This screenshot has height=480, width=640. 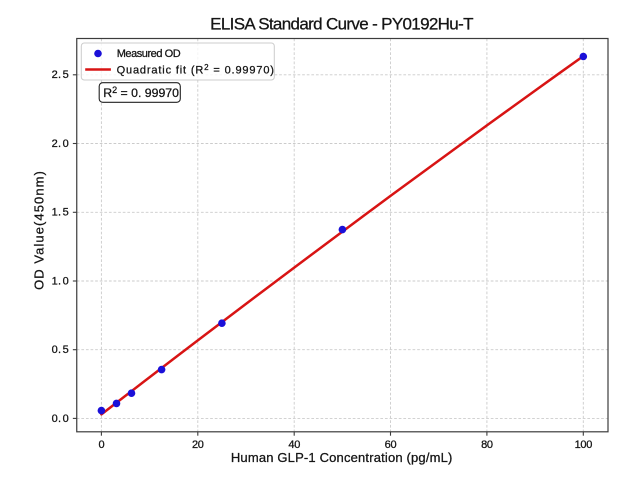 I want to click on svg-text:Human GLP-1 Concentration (pg/: Human GLP-1 Concentration (pg/mL), so click(x=342, y=457).